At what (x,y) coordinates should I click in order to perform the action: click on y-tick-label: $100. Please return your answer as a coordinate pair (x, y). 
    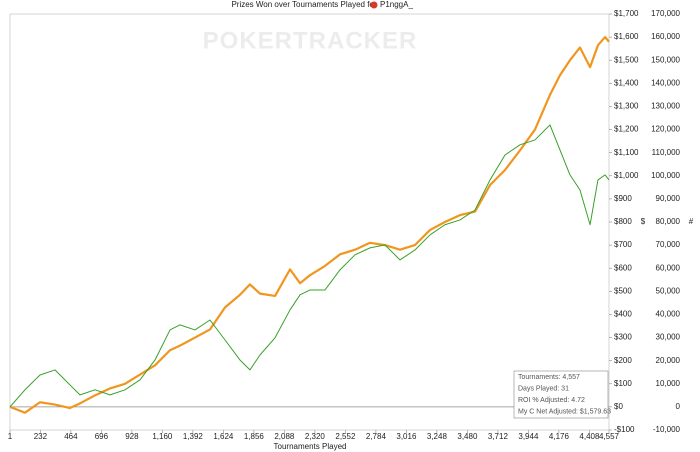
    Looking at the image, I should click on (623, 383).